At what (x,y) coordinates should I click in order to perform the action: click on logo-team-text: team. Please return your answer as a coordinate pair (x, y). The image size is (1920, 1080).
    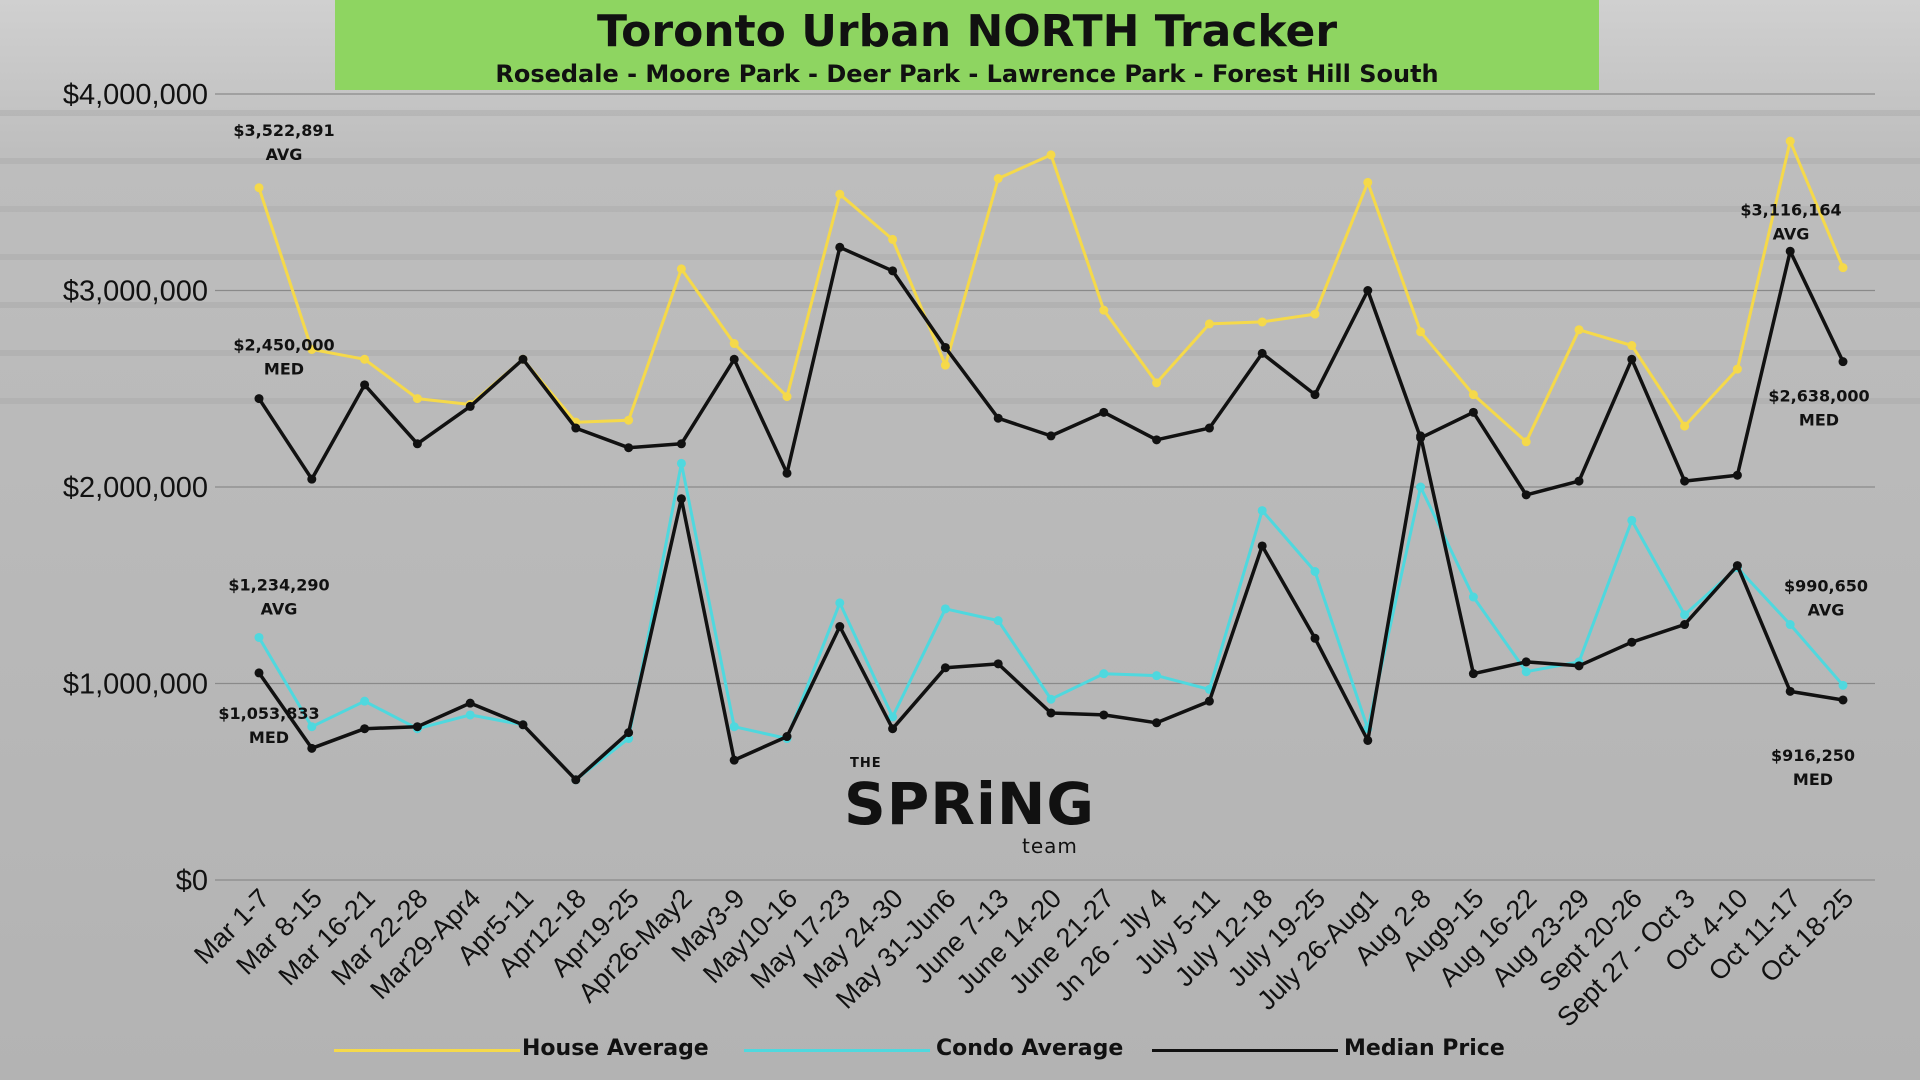
    Looking at the image, I should click on (1050, 846).